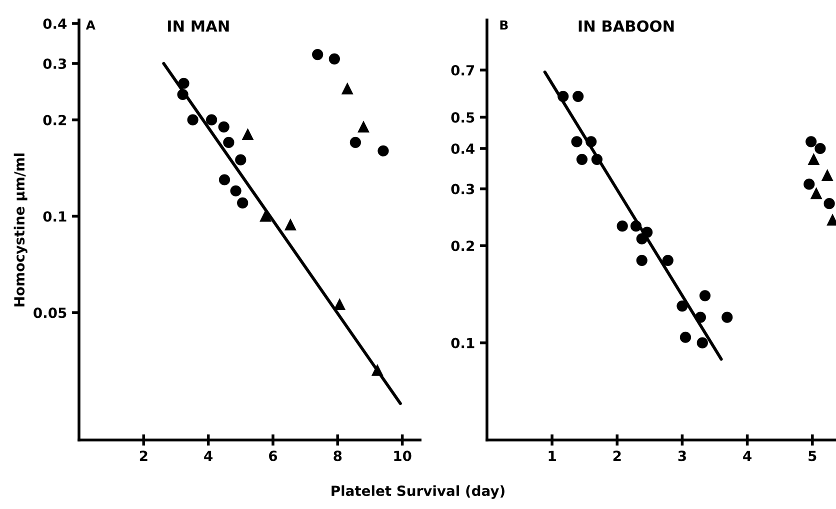 Image resolution: width=836 pixels, height=509 pixels. I want to click on y-tick-label: 0.5, so click(462, 117).